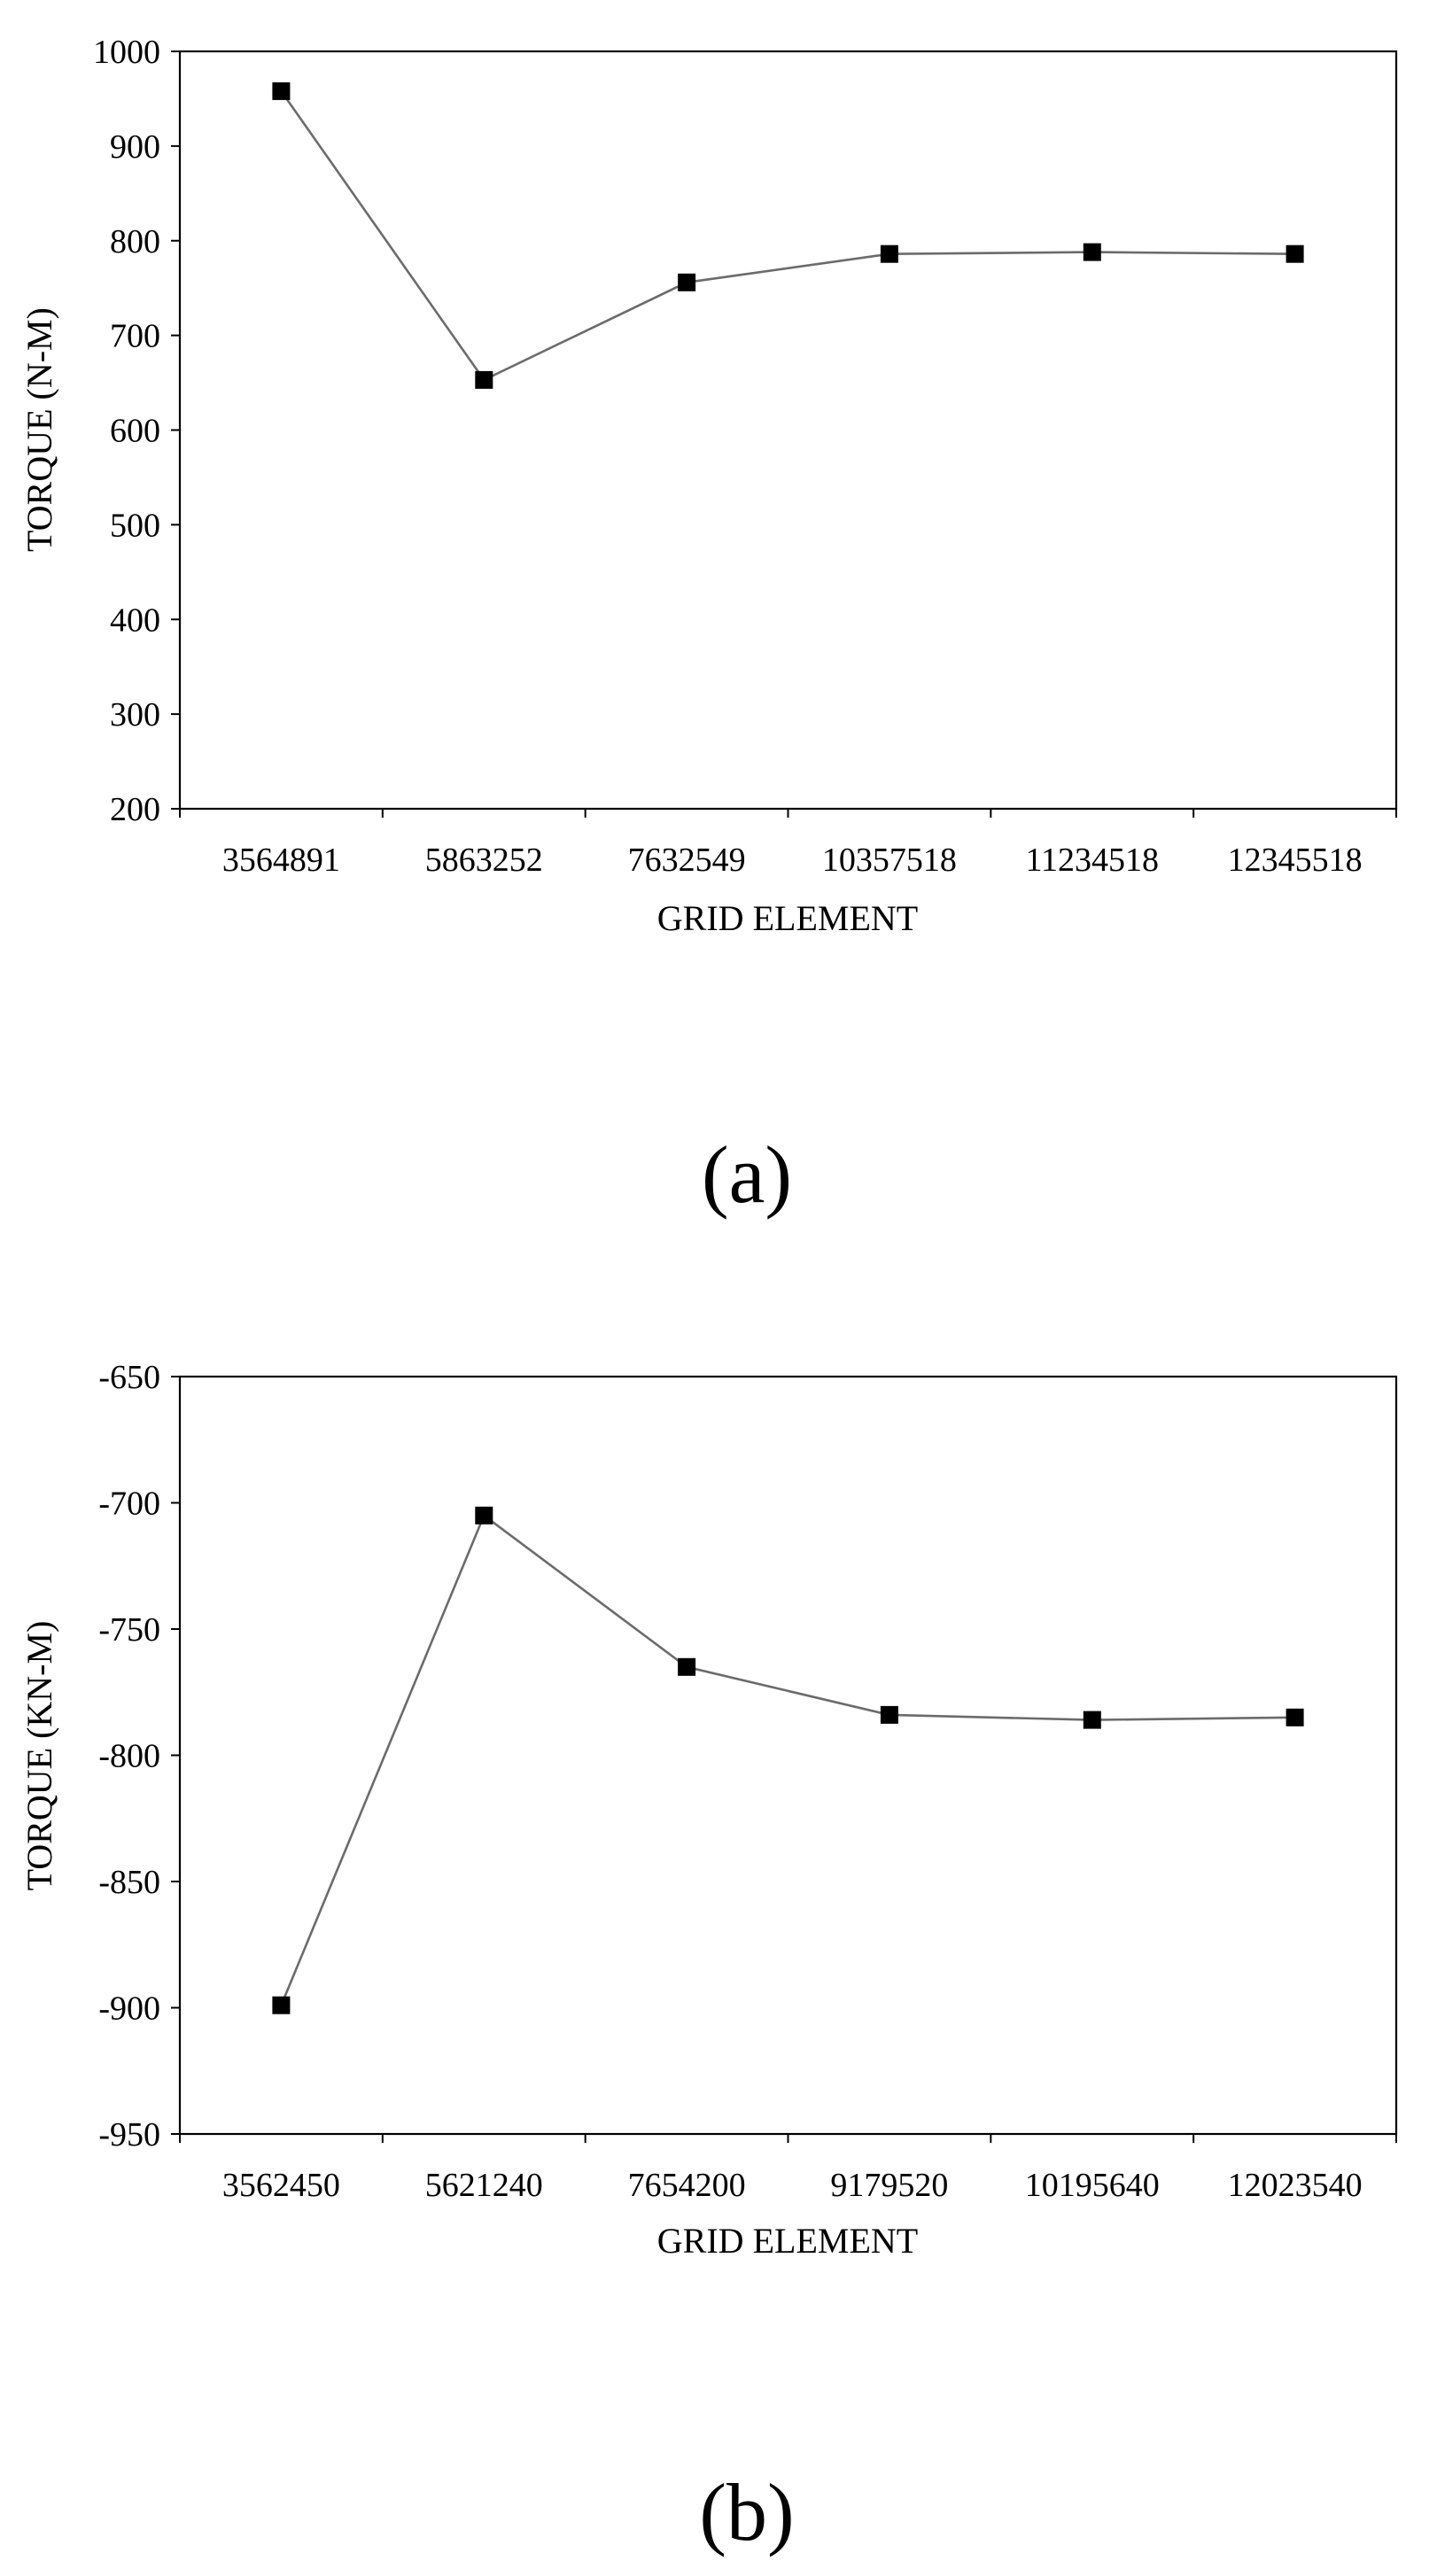  Describe the element at coordinates (889, 2185) in the screenshot. I see `x-tick-label: 9179520` at that location.